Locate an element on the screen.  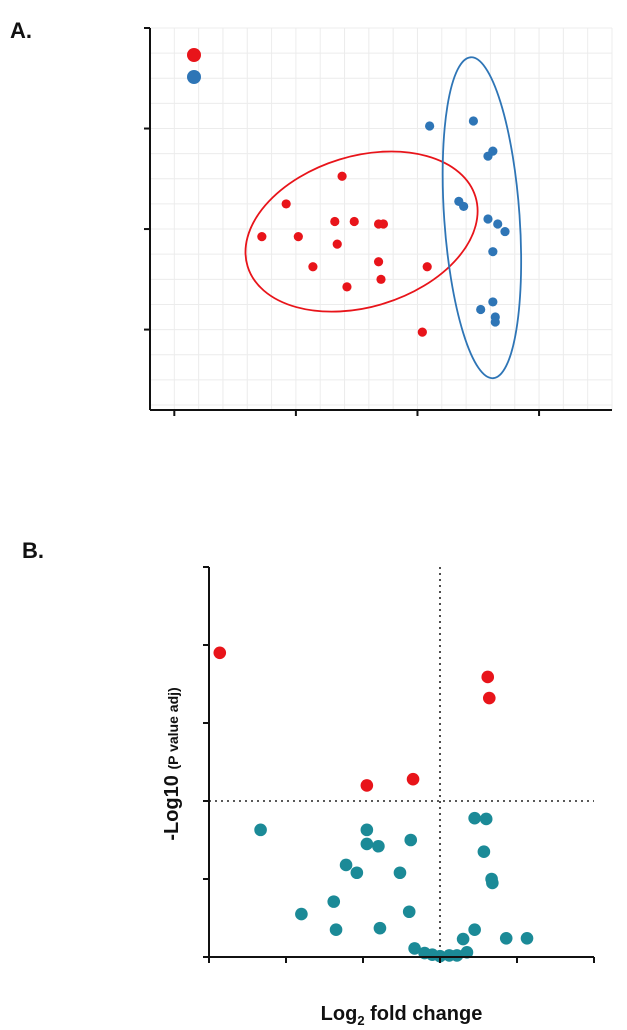
confidence-ellipse-non-fracture is located at coordinates (482, 218).